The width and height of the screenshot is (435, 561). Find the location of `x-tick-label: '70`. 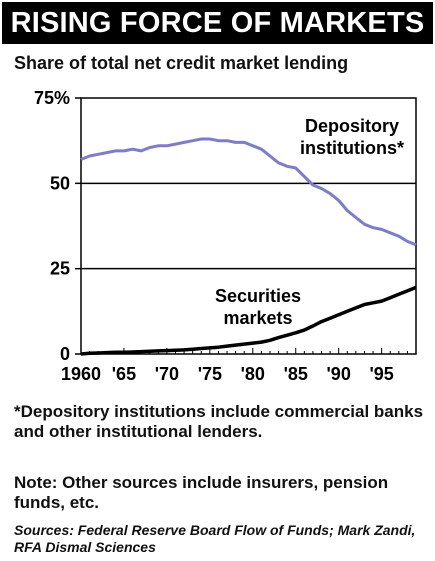

x-tick-label: '70 is located at coordinates (167, 374).